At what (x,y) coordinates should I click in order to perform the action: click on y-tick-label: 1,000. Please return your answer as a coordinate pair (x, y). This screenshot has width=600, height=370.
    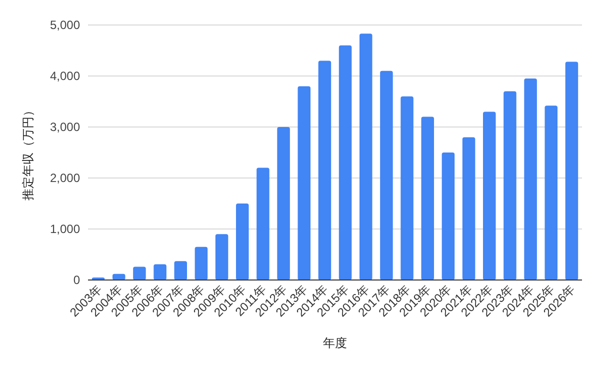
    Looking at the image, I should click on (65, 229).